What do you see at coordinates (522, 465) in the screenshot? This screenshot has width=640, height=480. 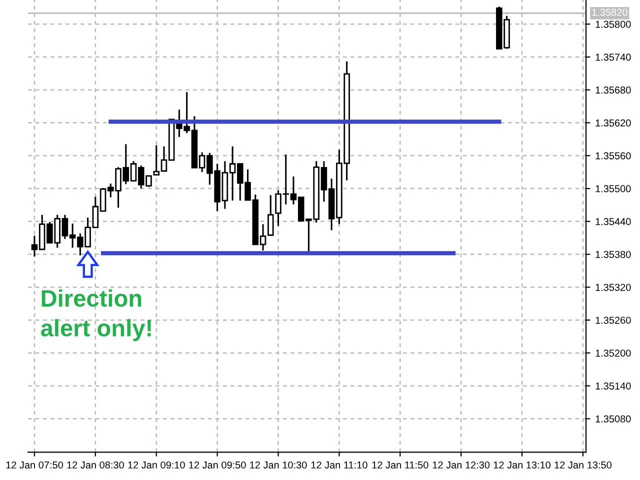 I see `x-tick-label: 12 Jan 13:10` at bounding box center [522, 465].